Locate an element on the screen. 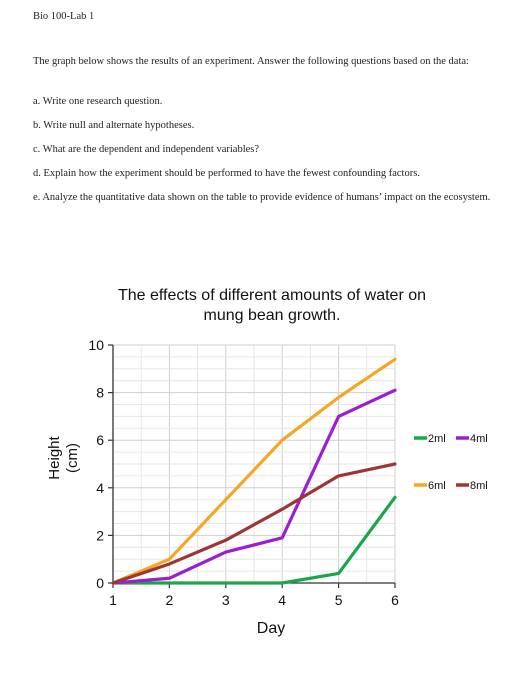  legend-label-6ml: 6ml is located at coordinates (437, 486).